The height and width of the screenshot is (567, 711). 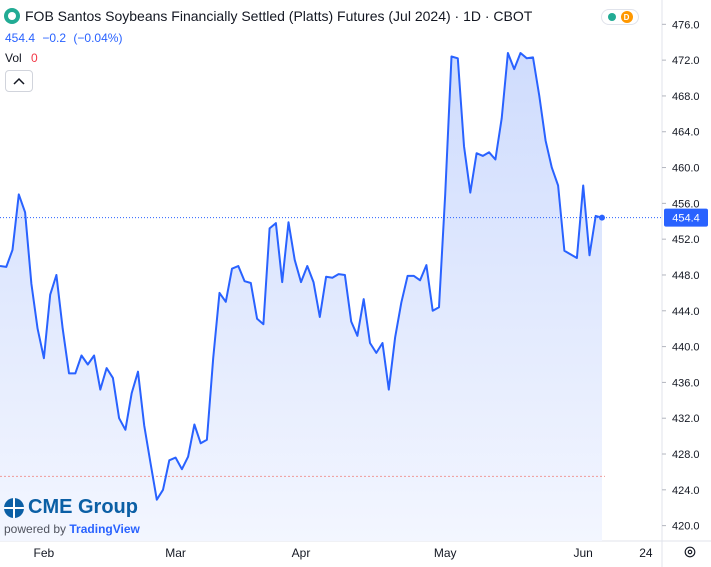 I want to click on y-axis-tick-label: 444.0, so click(x=686, y=312).